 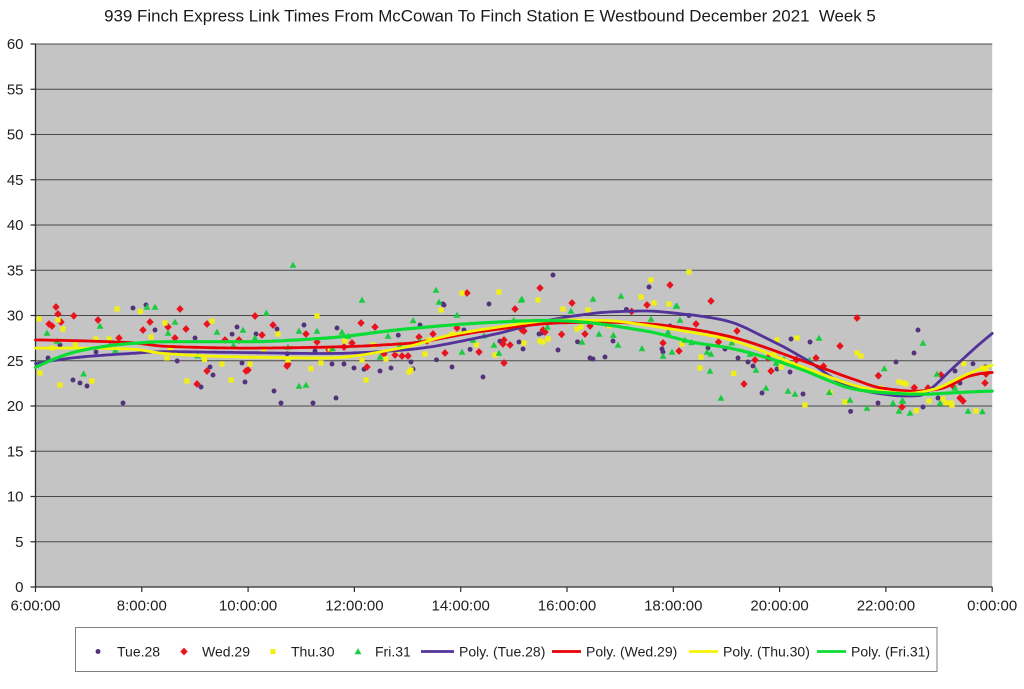 What do you see at coordinates (35, 606) in the screenshot?
I see `svg-text: 6:00:00` at bounding box center [35, 606].